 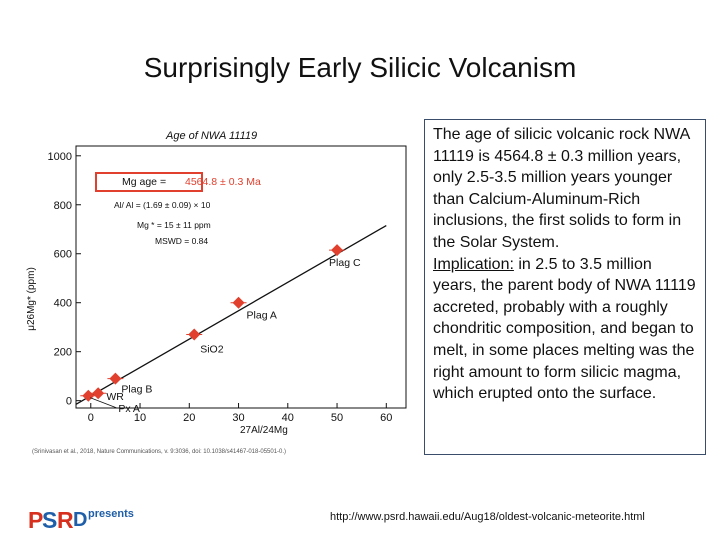 I want to click on x-tick-label: 40, so click(x=288, y=418).